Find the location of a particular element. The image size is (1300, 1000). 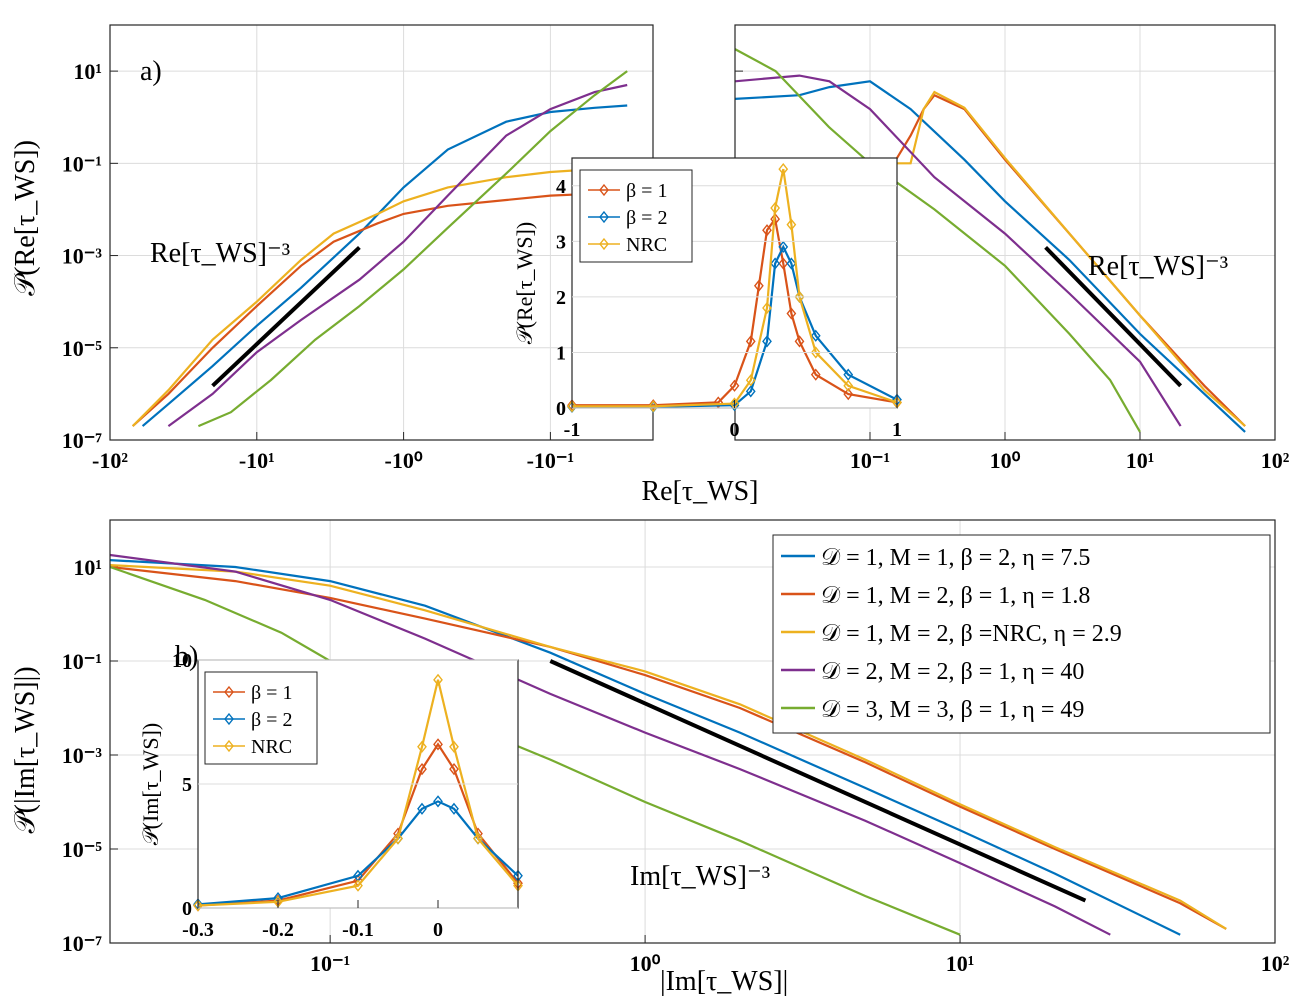

panel-a-inset-legend-label: β = 2 is located at coordinates (646, 218).